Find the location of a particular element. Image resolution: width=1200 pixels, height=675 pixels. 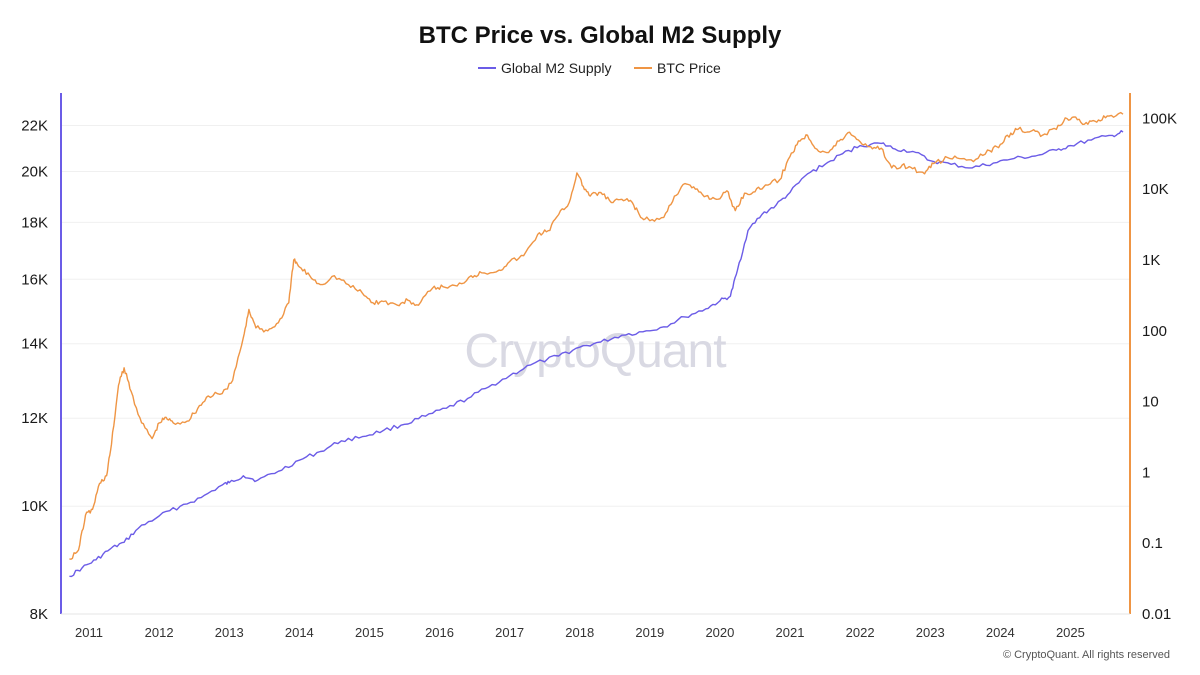

x-tick-label: 2013 is located at coordinates (229, 632).